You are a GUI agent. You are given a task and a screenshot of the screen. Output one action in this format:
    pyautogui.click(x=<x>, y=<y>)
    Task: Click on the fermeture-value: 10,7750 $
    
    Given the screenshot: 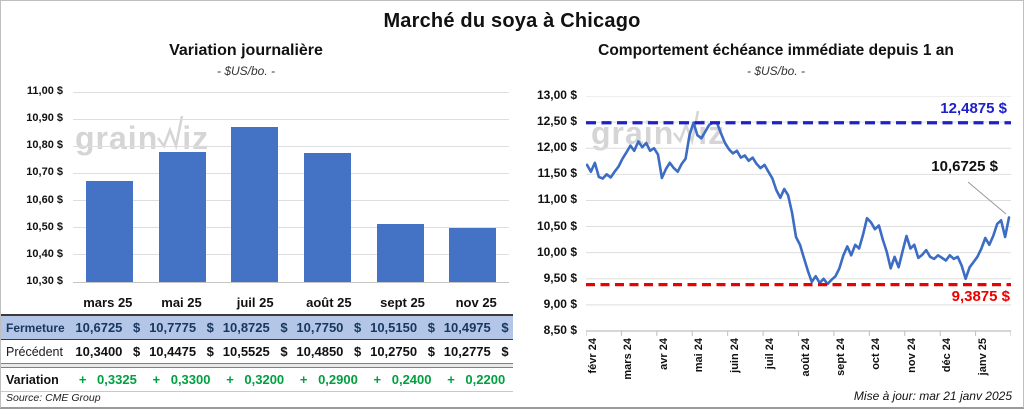 What is the action you would take?
    pyautogui.click(x=329, y=327)
    